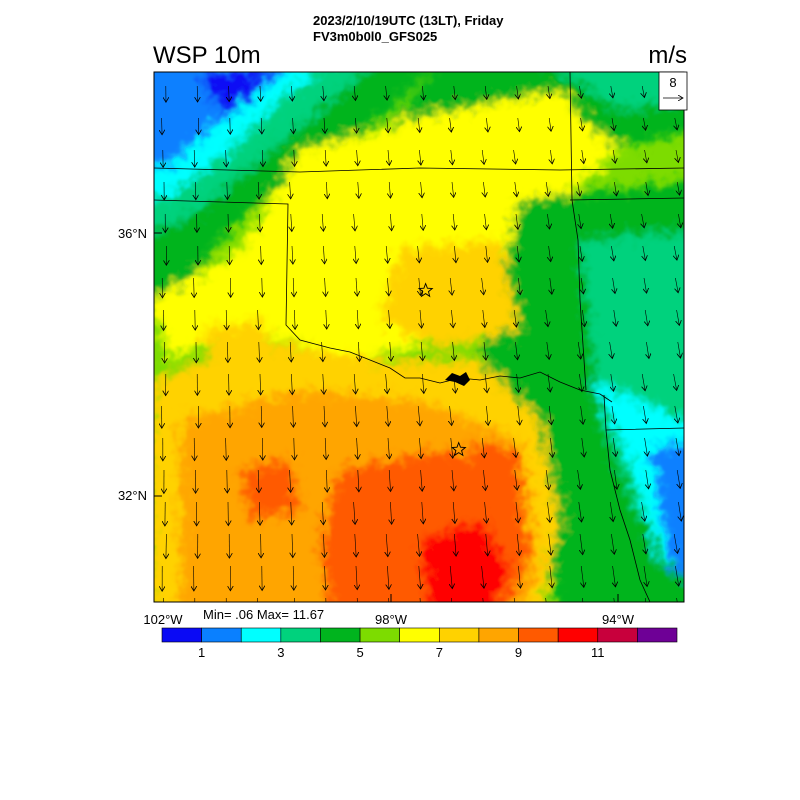 The height and width of the screenshot is (800, 800). I want to click on colorbar-label: 11, so click(598, 652).